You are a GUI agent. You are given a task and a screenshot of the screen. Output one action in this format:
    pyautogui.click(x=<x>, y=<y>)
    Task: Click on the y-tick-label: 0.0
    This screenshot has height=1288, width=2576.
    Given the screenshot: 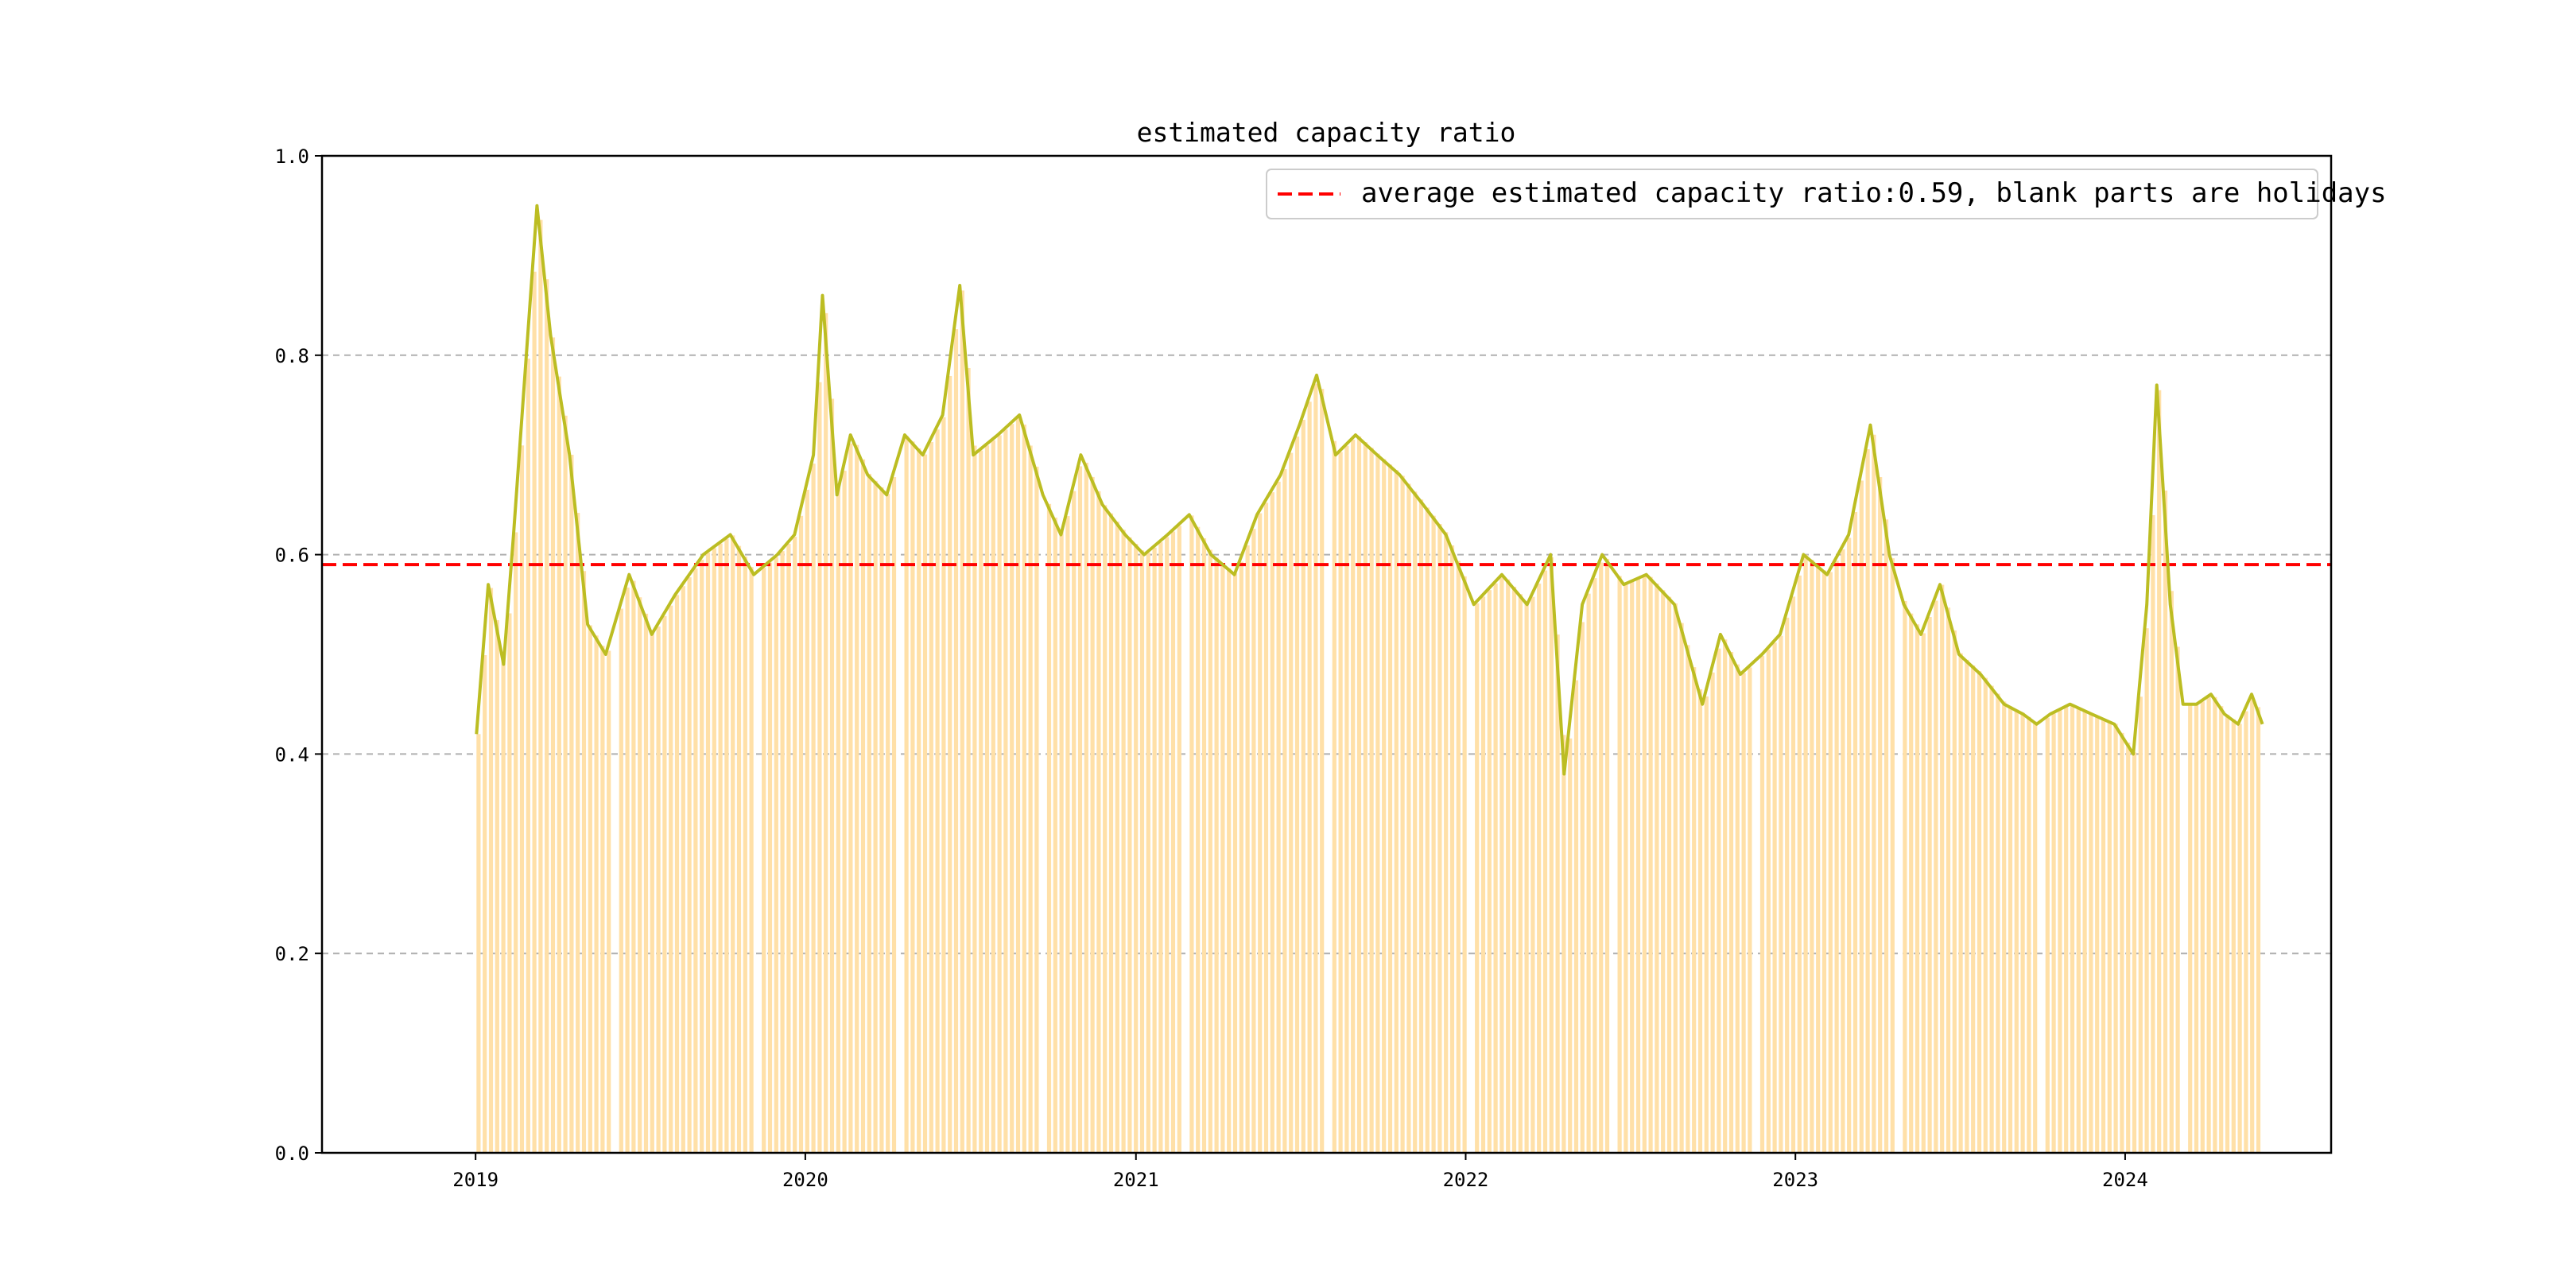 What is the action you would take?
    pyautogui.click(x=292, y=1154)
    